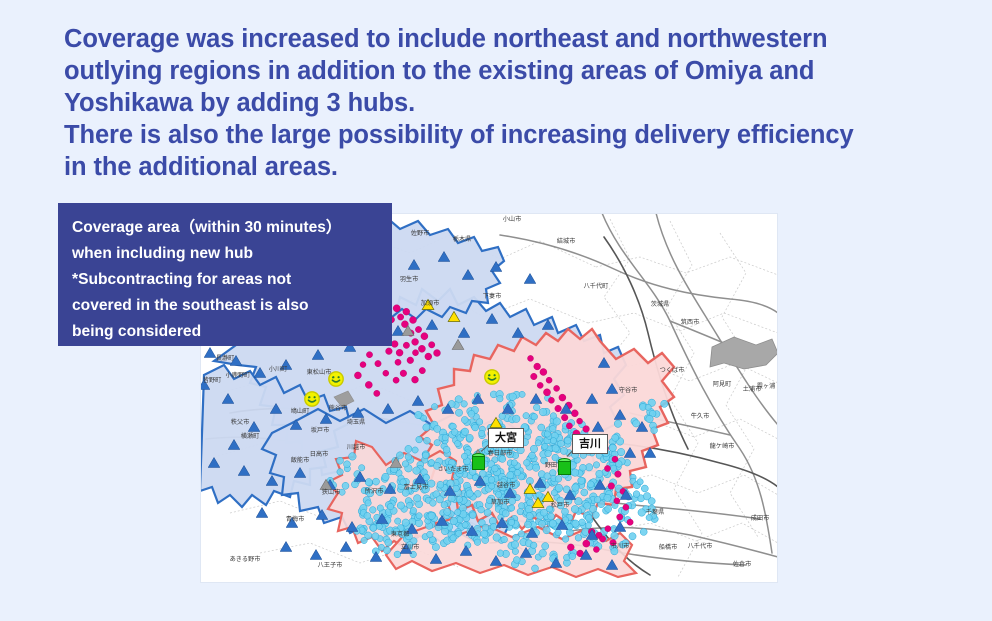 The image size is (992, 621). What do you see at coordinates (225, 358) in the screenshot?
I see `svg-text: 長瀞町` at bounding box center [225, 358].